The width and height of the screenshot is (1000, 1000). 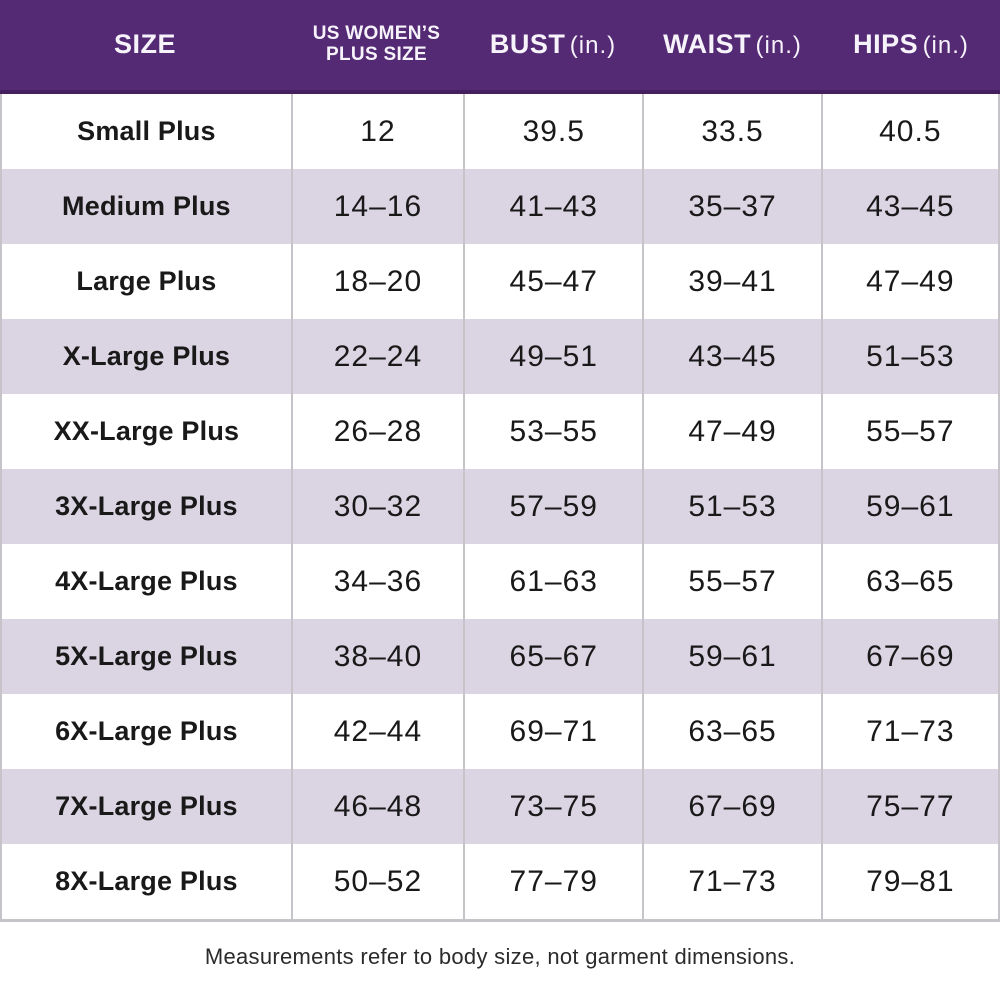 I want to click on header-cell-hips: HIPS (in.), so click(x=911, y=44).